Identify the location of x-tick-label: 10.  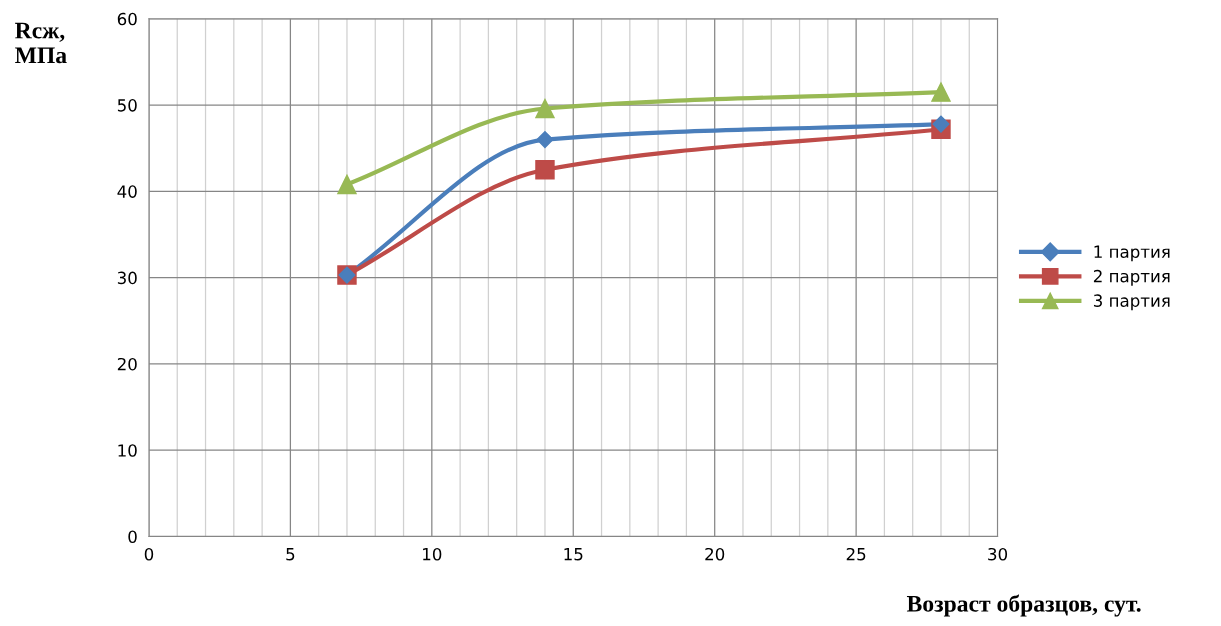
(432, 554).